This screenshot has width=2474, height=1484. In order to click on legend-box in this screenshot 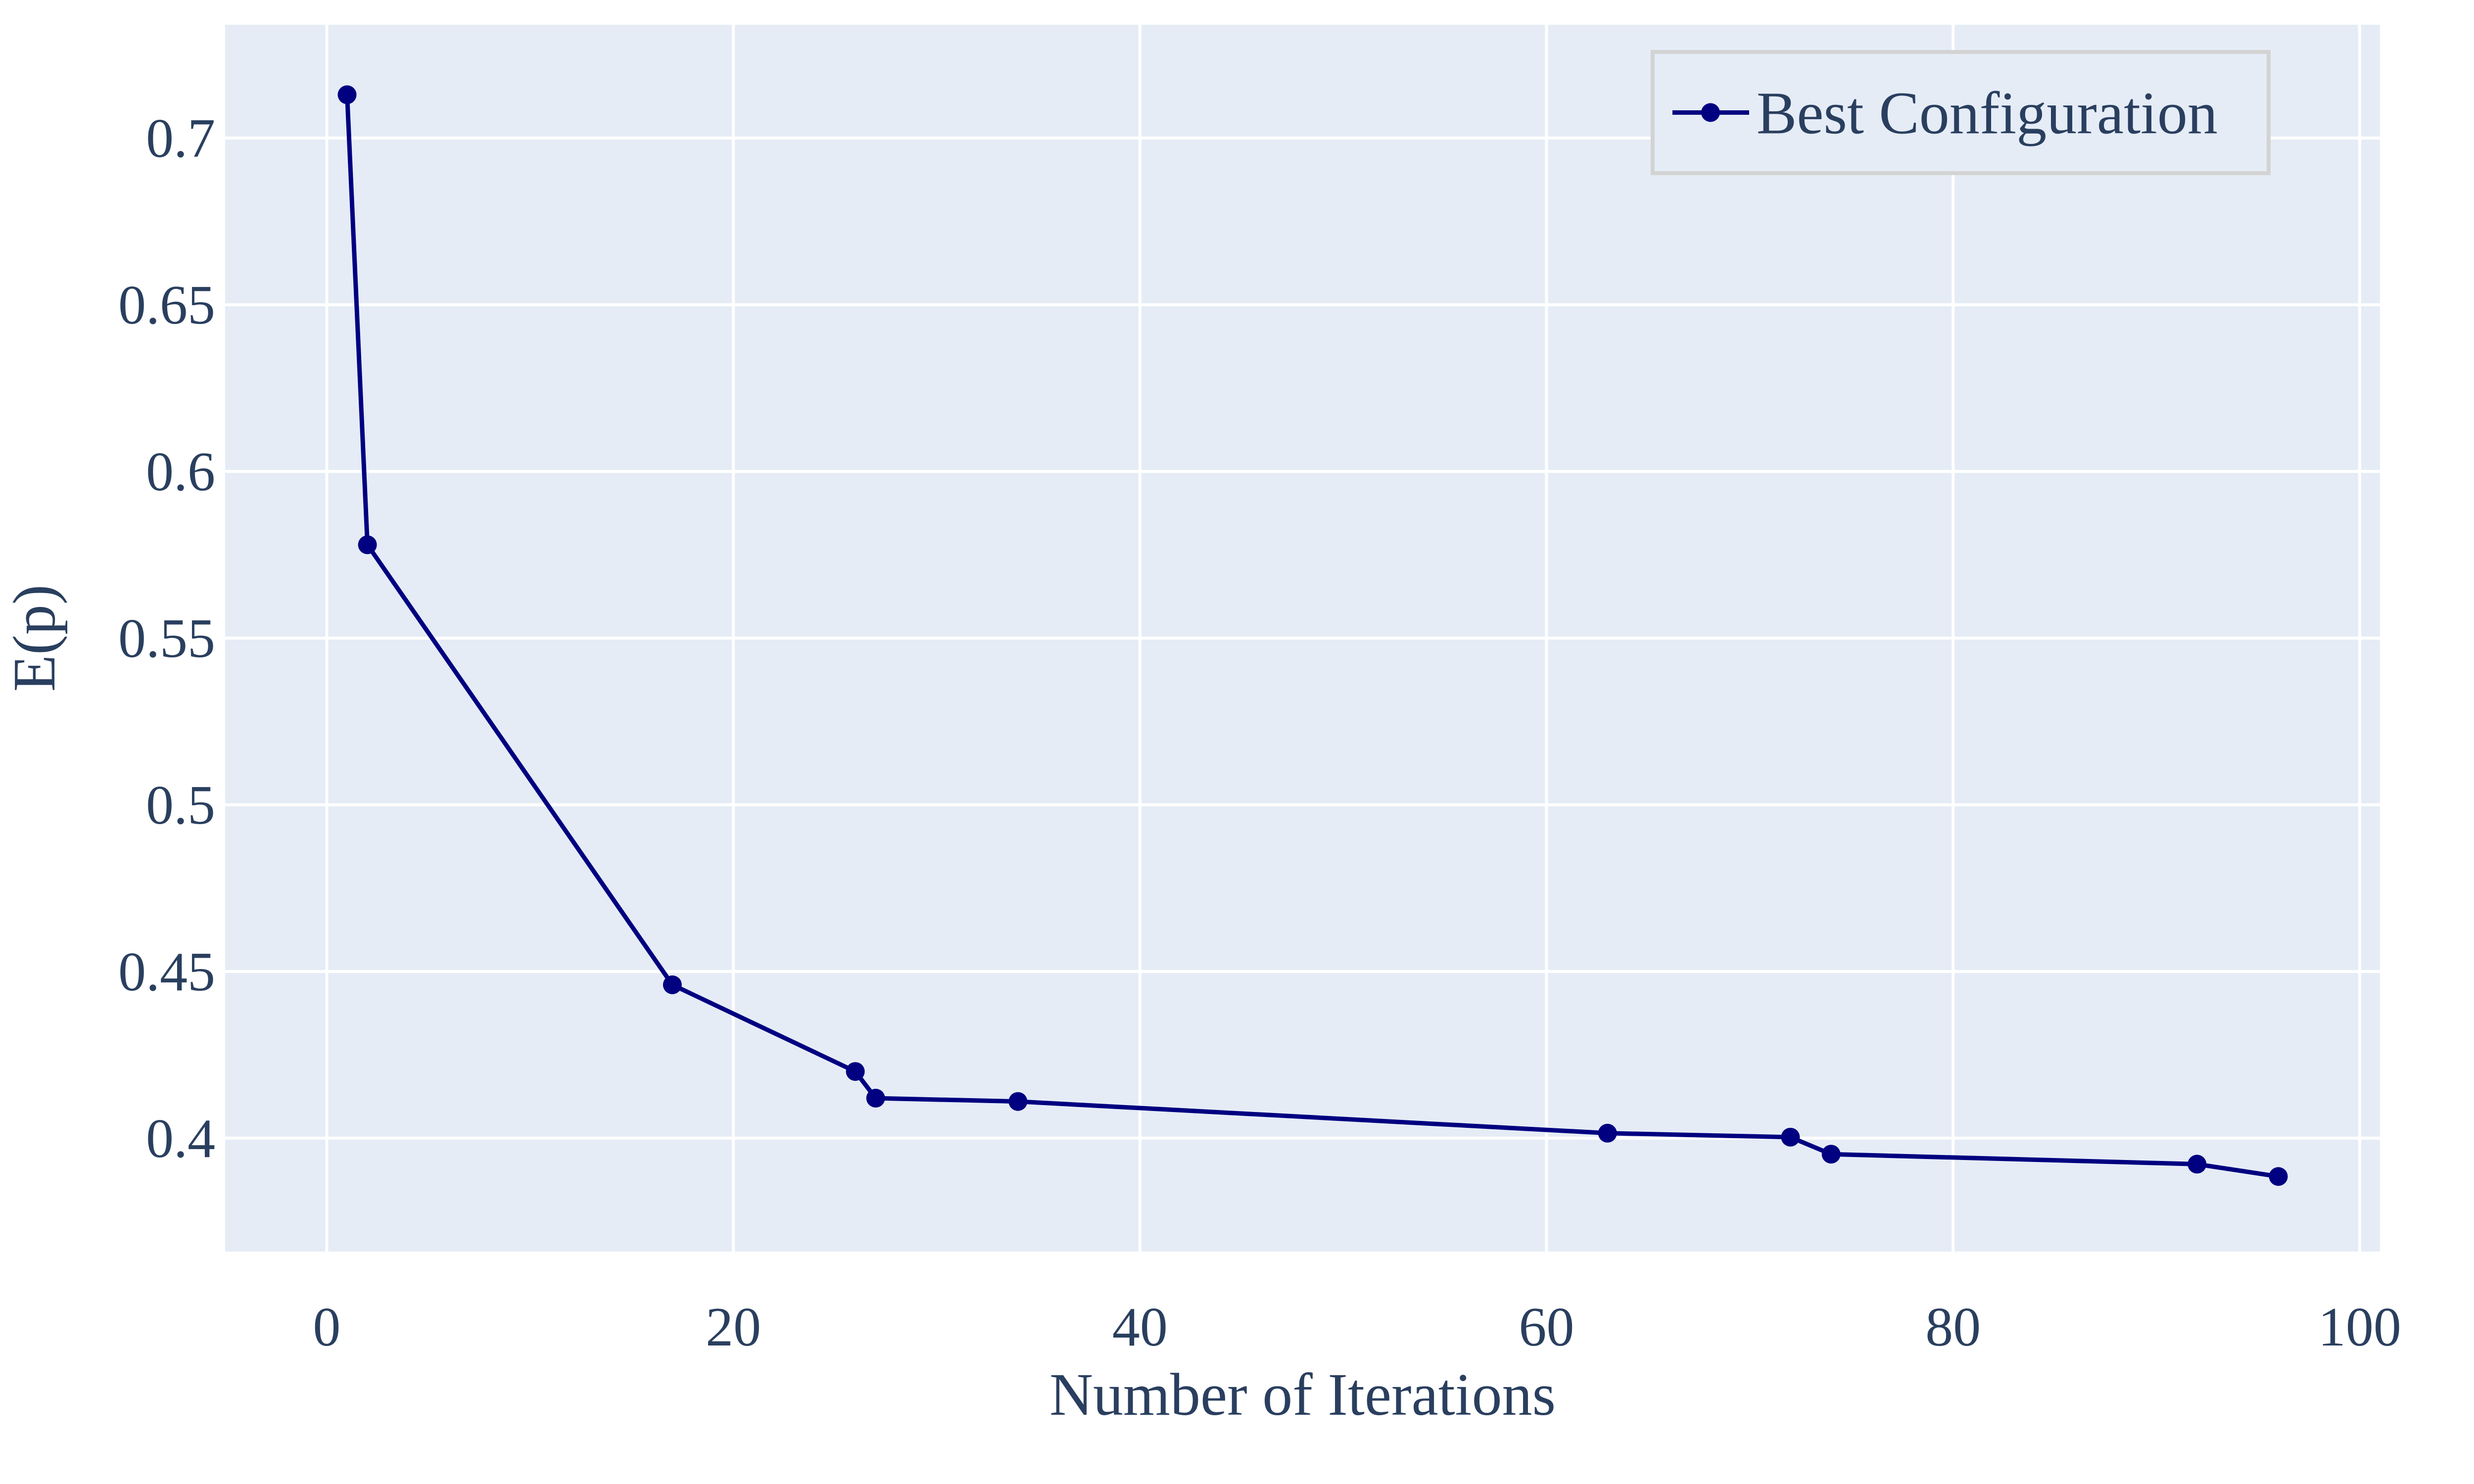, I will do `click(1961, 112)`.